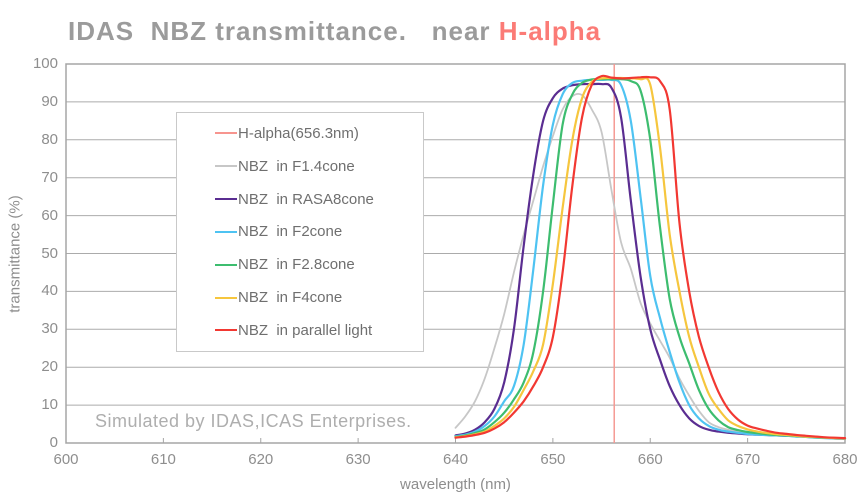  I want to click on legend-item-label: NBZ in F1.4cone, so click(296, 166).